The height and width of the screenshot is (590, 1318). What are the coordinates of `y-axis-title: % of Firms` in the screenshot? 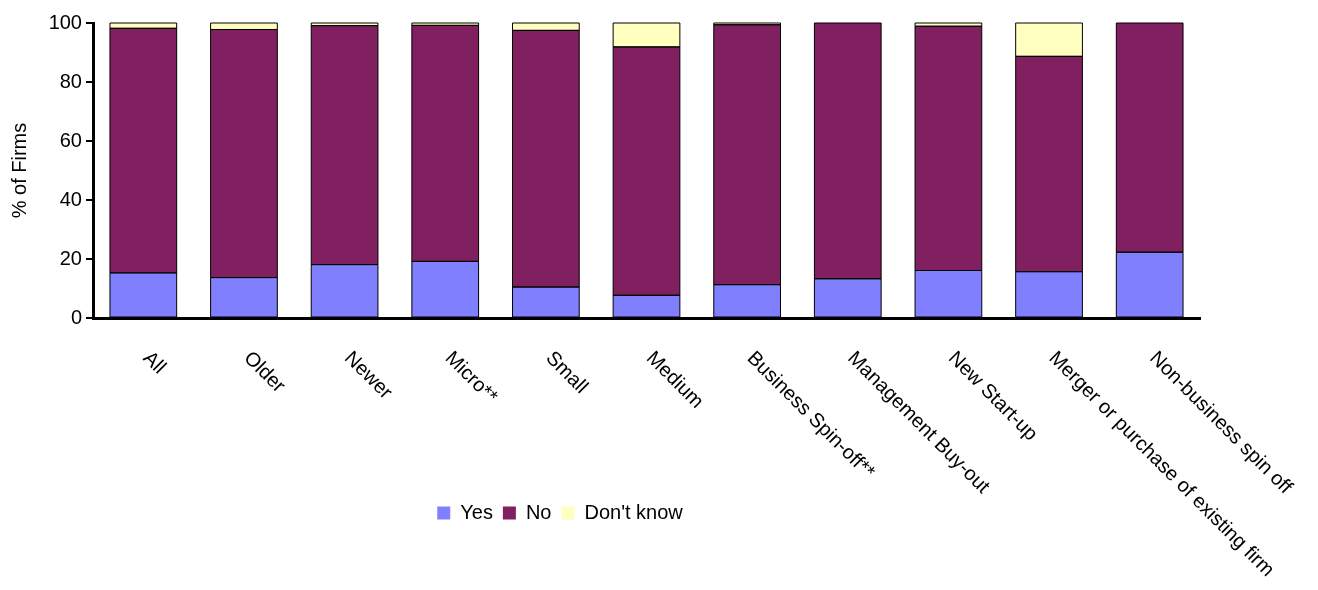 It's located at (18, 170).